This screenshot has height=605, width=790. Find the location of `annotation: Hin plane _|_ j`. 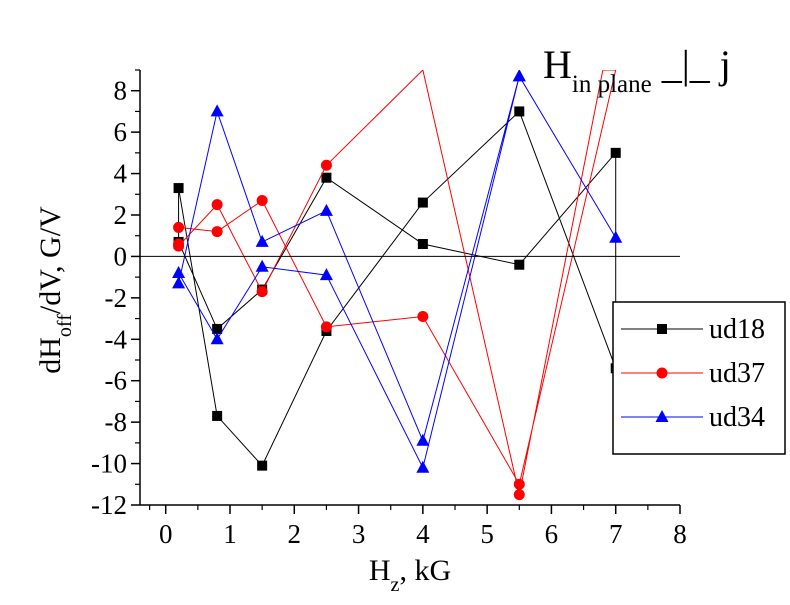

annotation: Hin plane _|_ j is located at coordinates (637, 70).